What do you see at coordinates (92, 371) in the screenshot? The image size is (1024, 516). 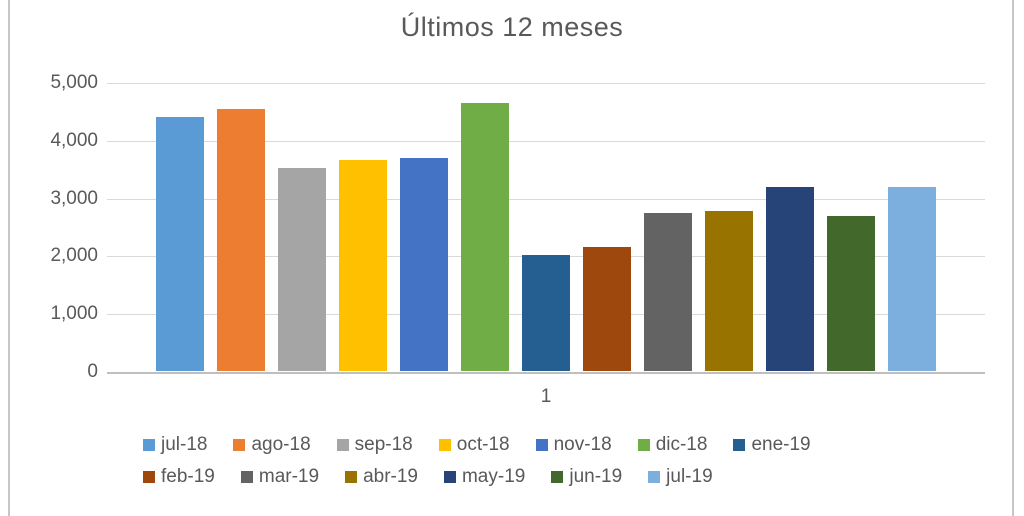 I see `y-tick-label-0: 0` at bounding box center [92, 371].